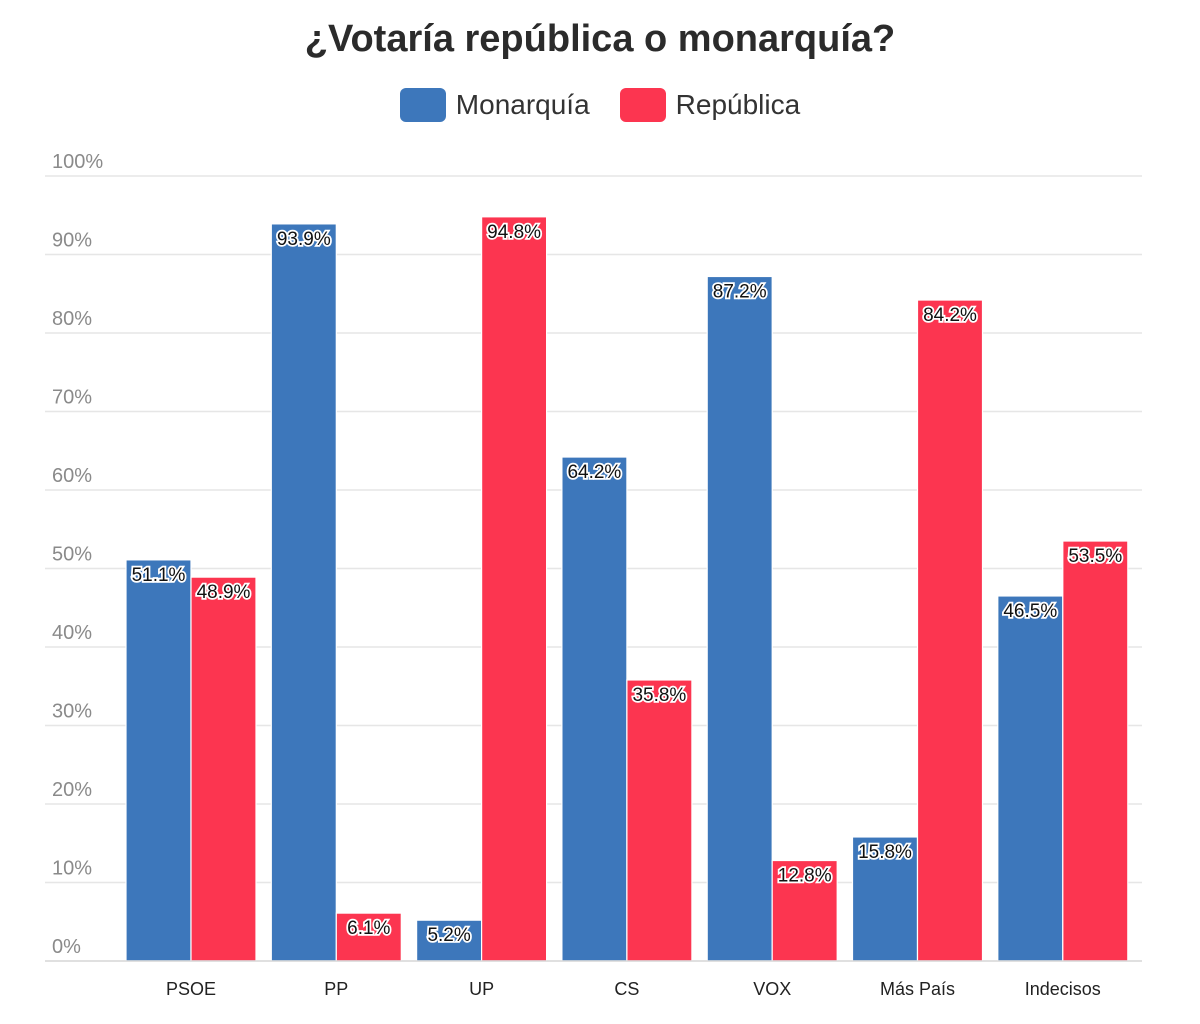  I want to click on legend: Monarquía República, so click(600, 105).